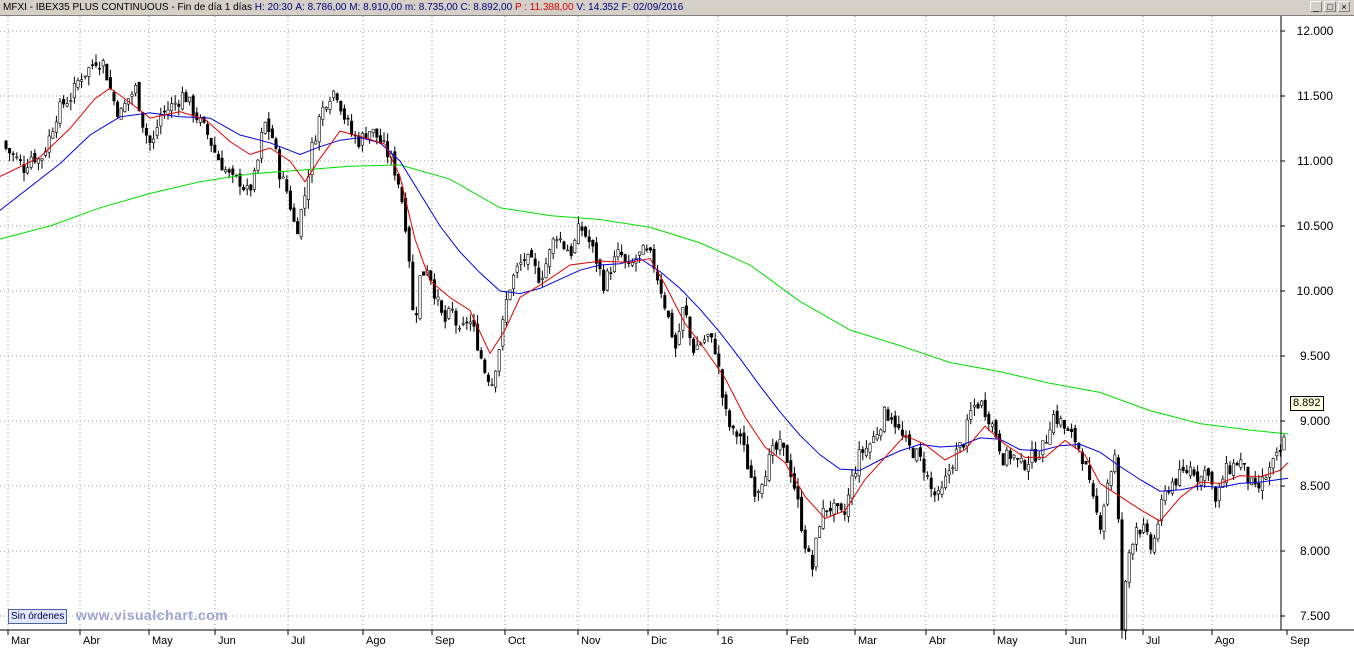 This screenshot has height=649, width=1354. I want to click on time-tick-label: 16, so click(727, 641).